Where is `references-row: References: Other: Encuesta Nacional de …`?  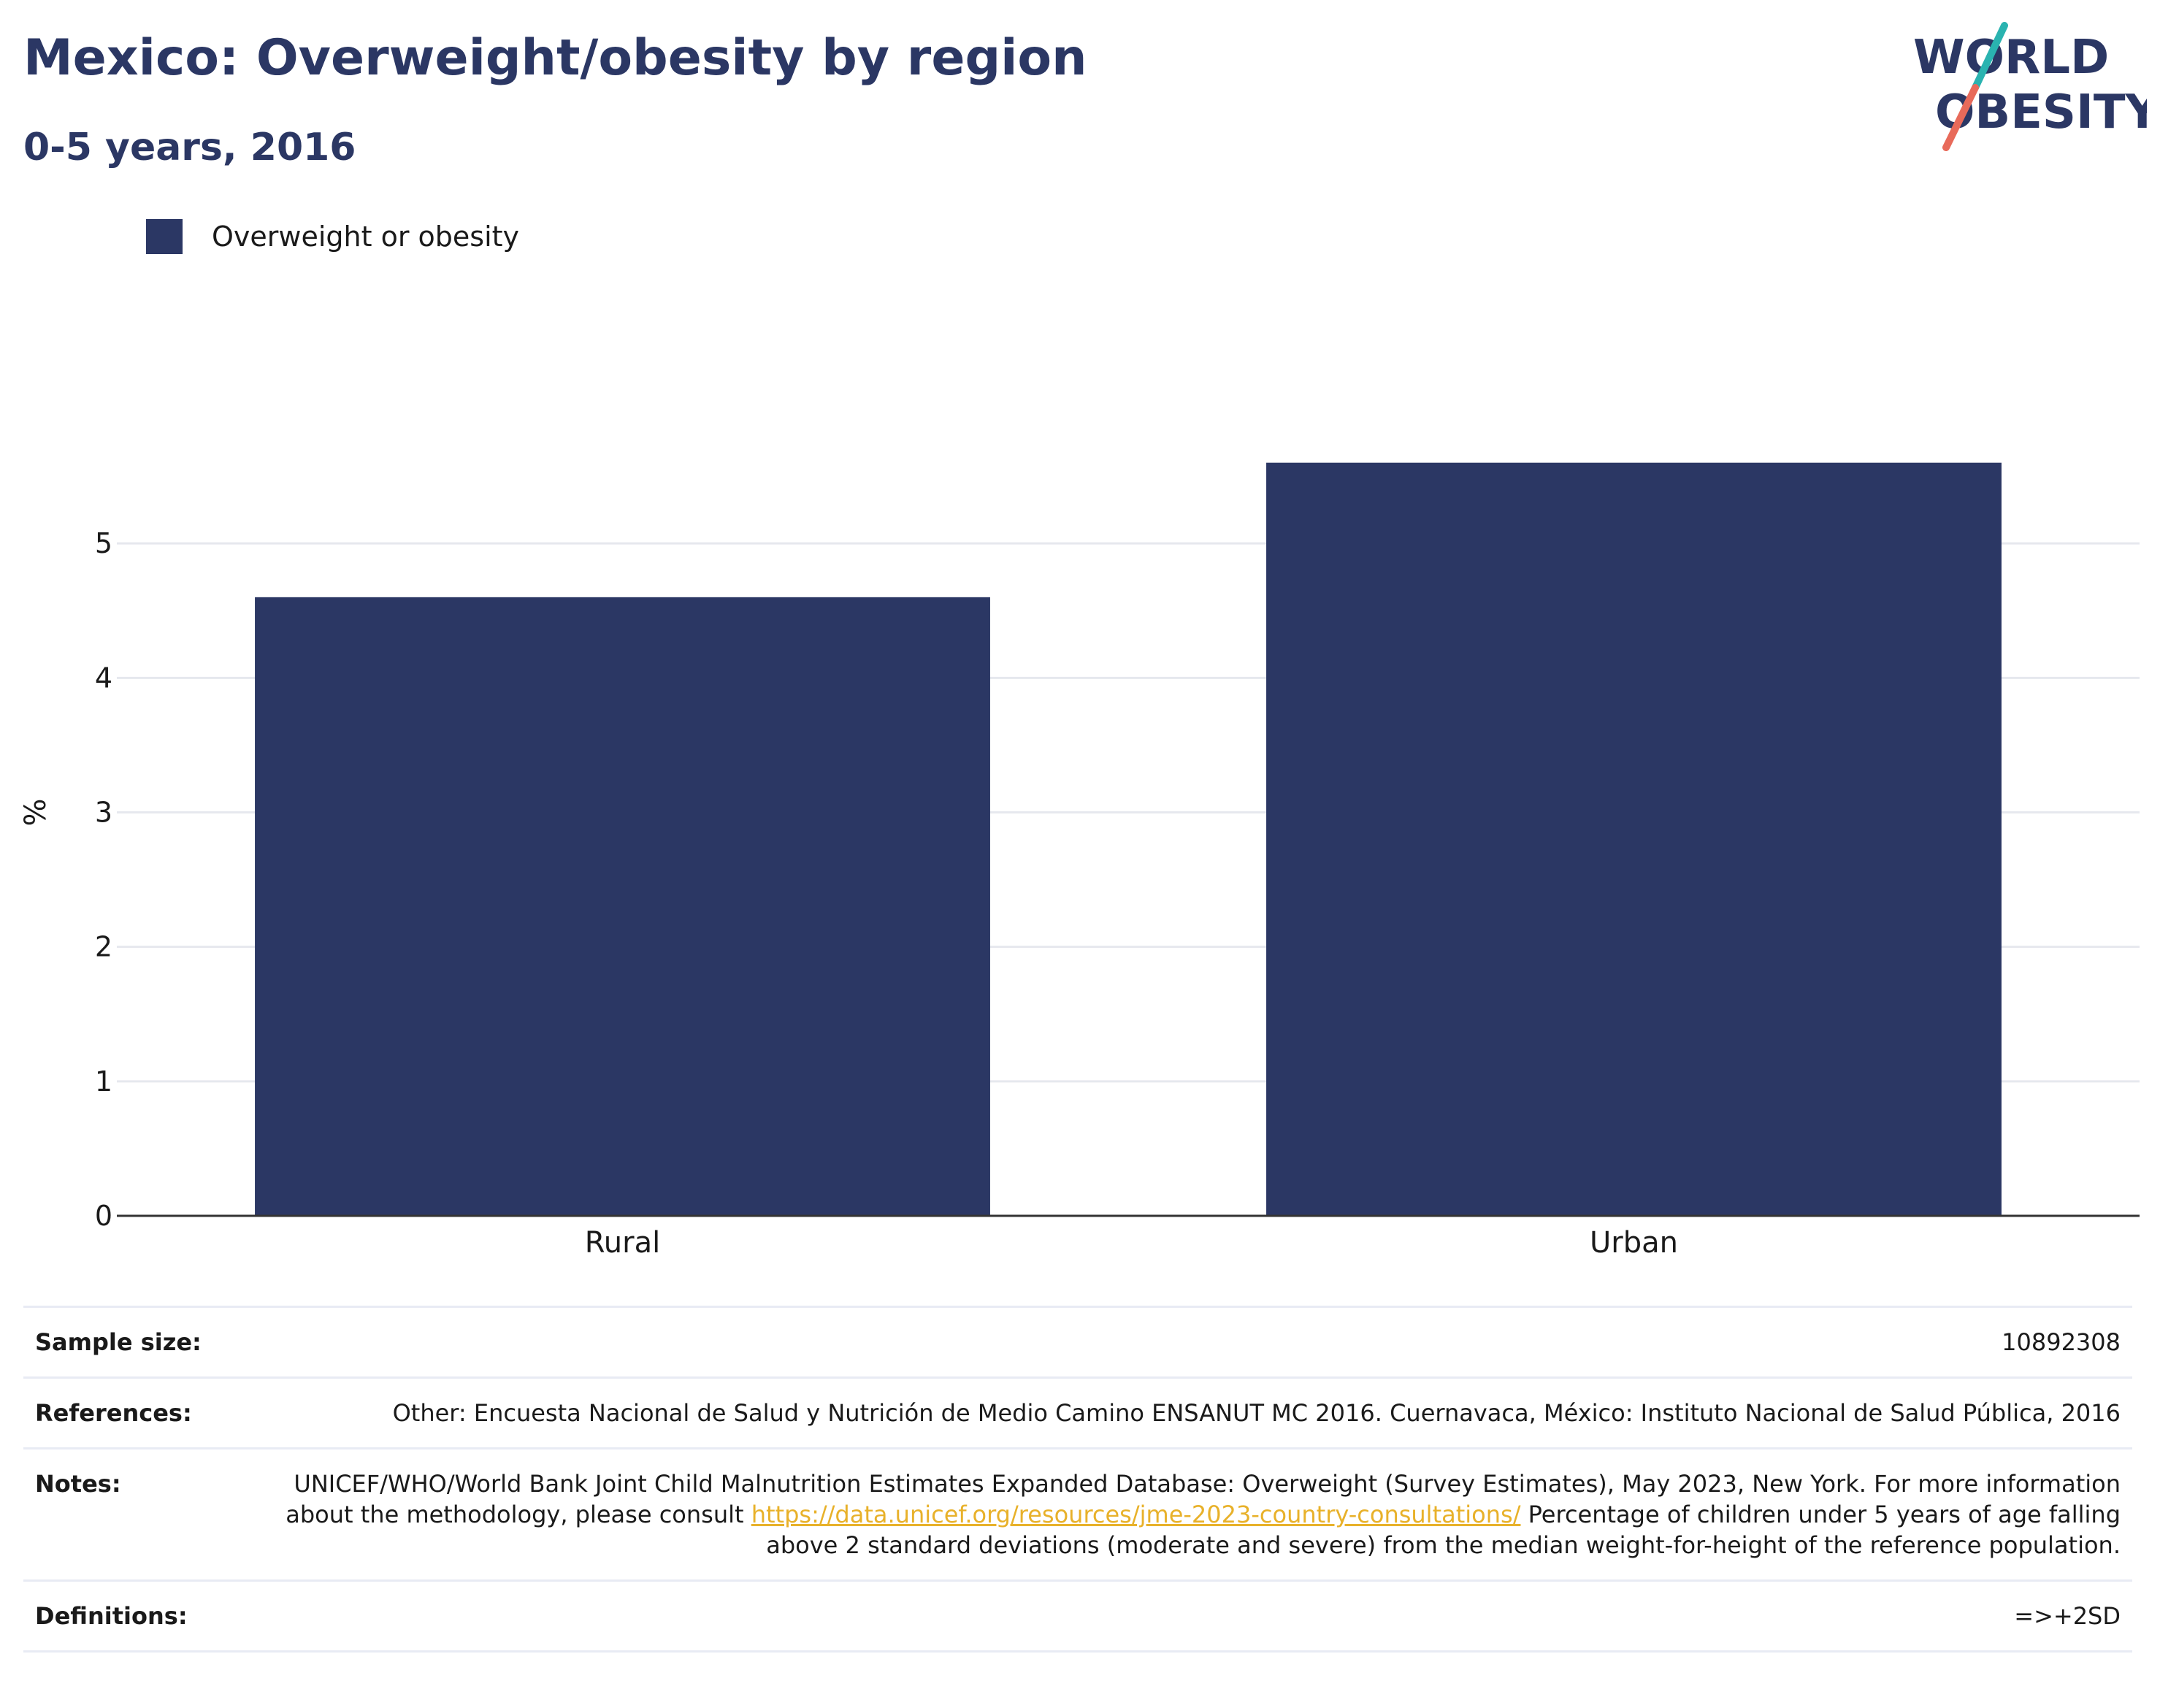
references-row: References: Other: Encuesta Nacional de … is located at coordinates (1077, 1411).